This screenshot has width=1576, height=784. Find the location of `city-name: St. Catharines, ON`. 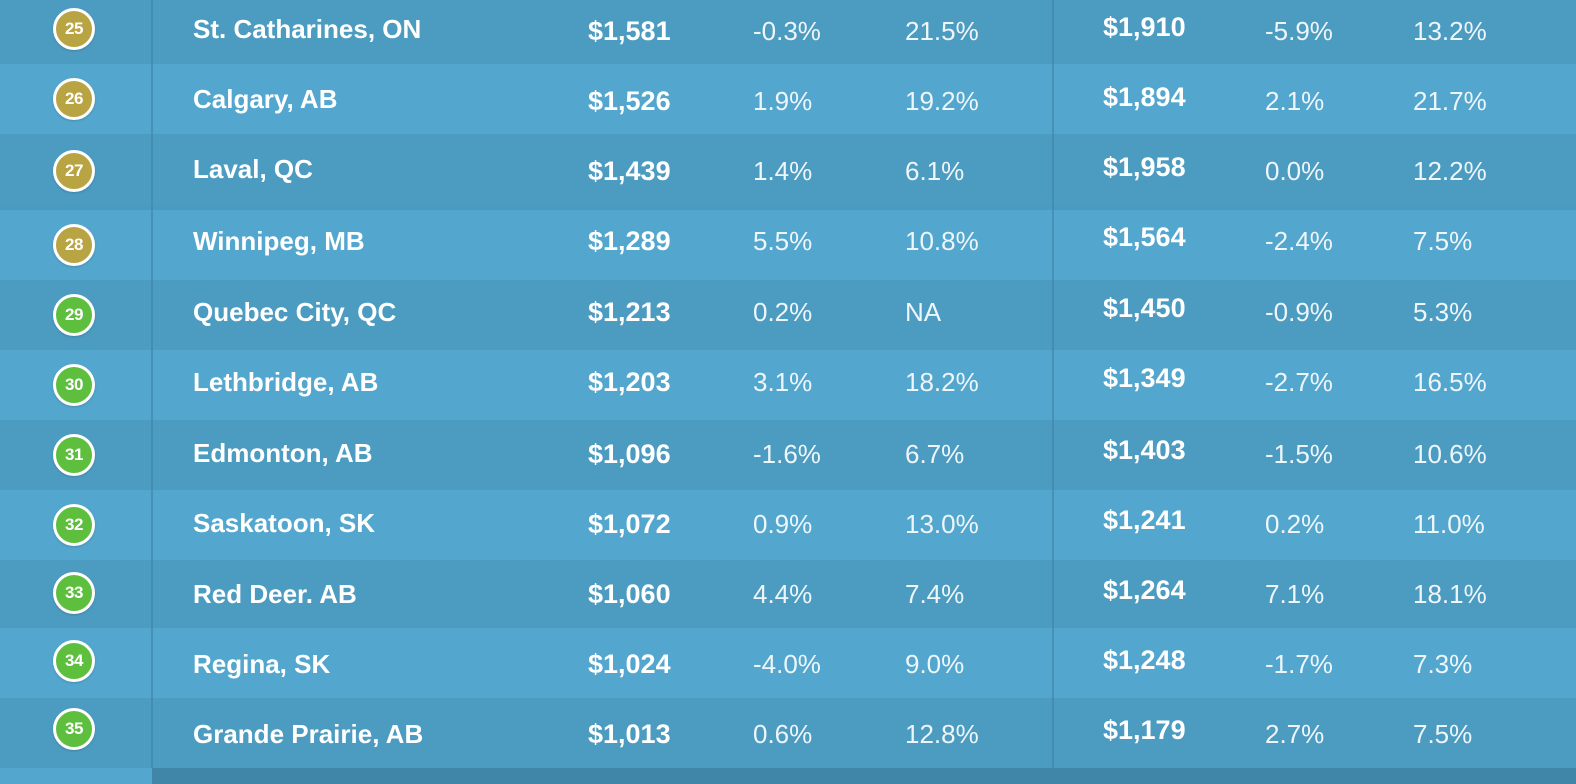

city-name: St. Catharines, ON is located at coordinates (307, 29).